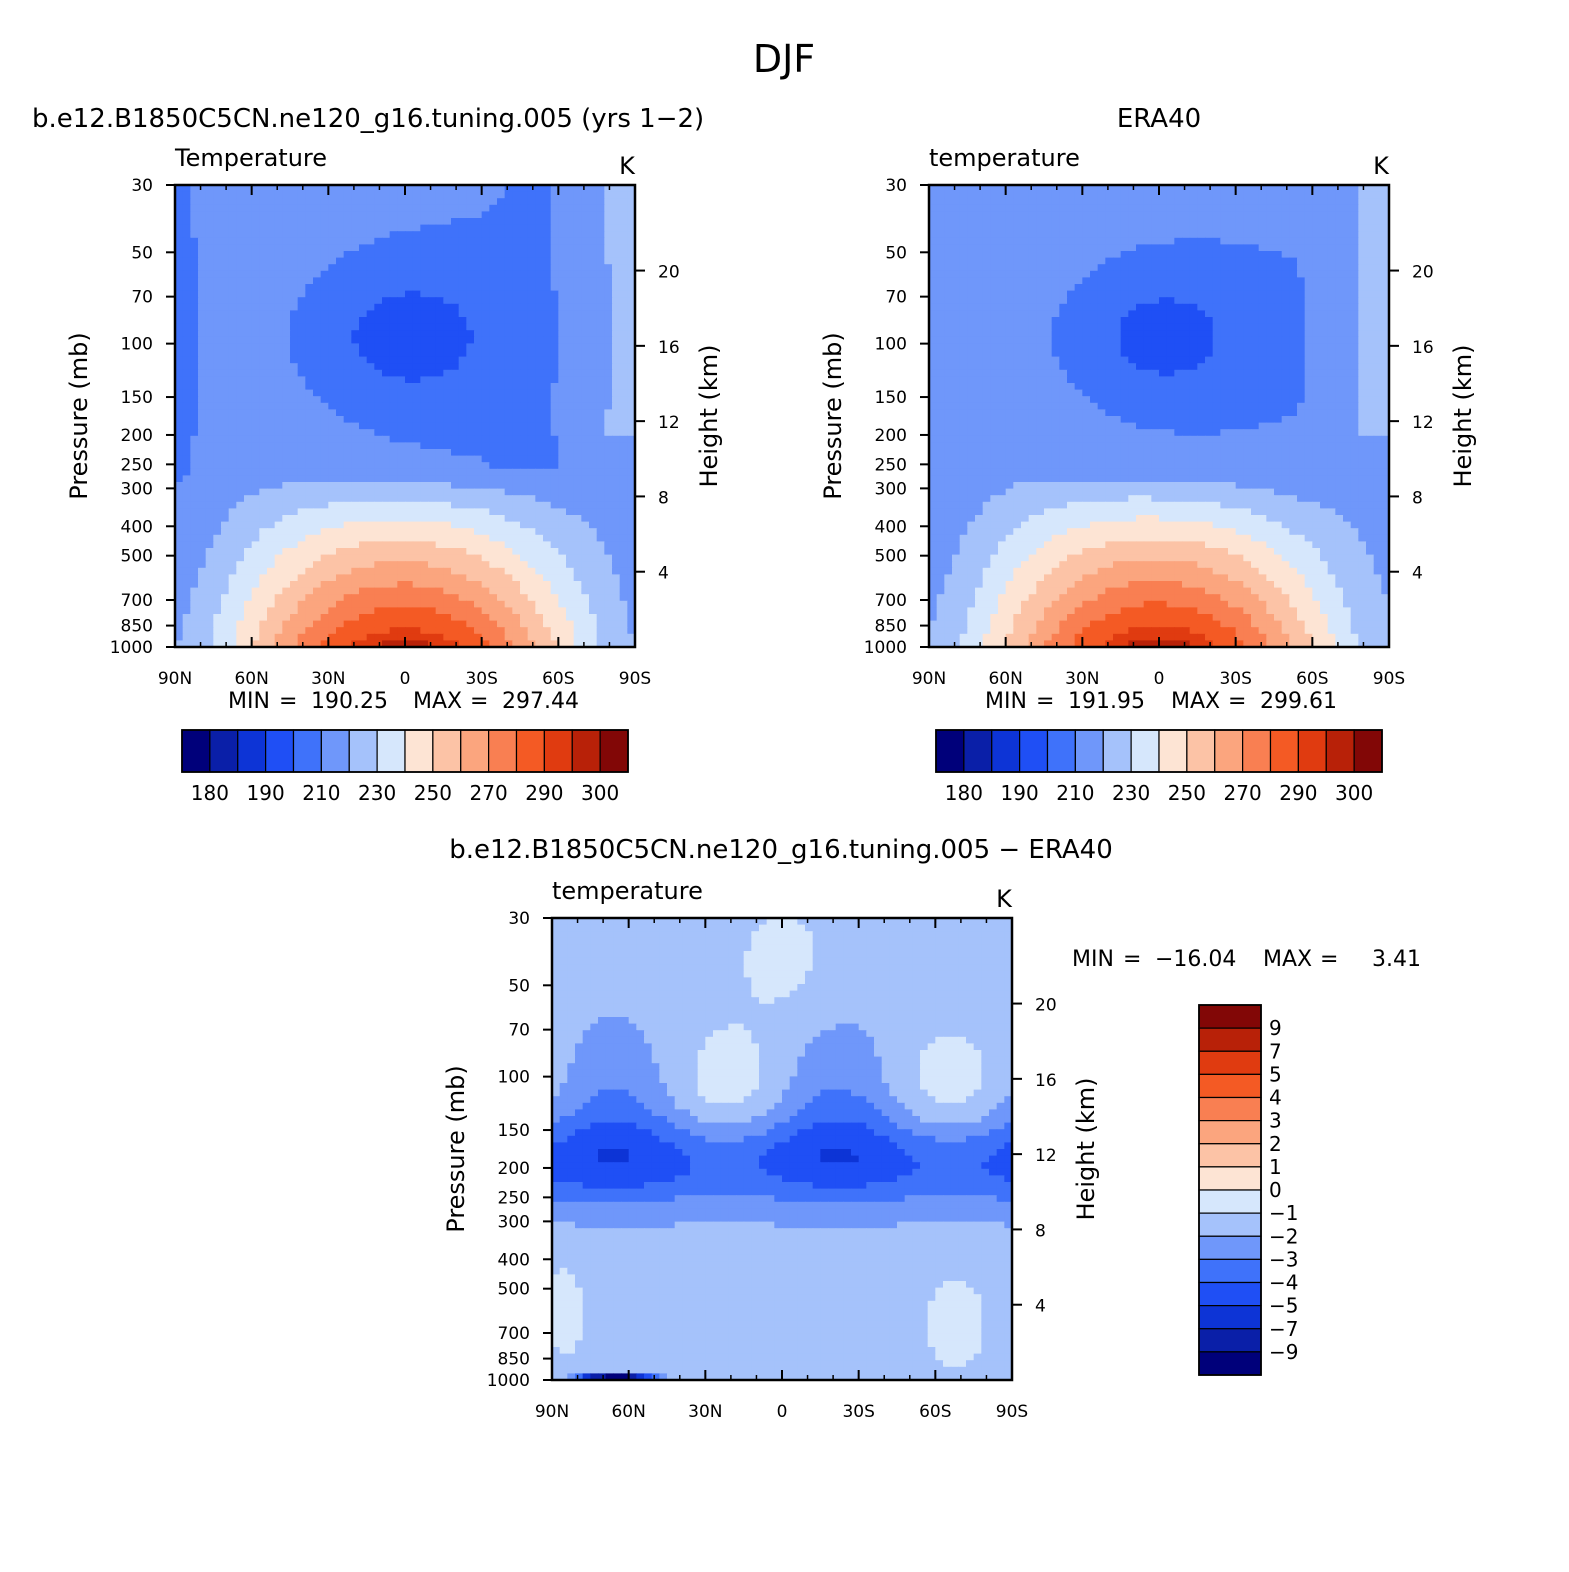 The height and width of the screenshot is (1572, 1569). Describe the element at coordinates (175, 679) in the screenshot. I see `x-tick-label: 90N` at that location.